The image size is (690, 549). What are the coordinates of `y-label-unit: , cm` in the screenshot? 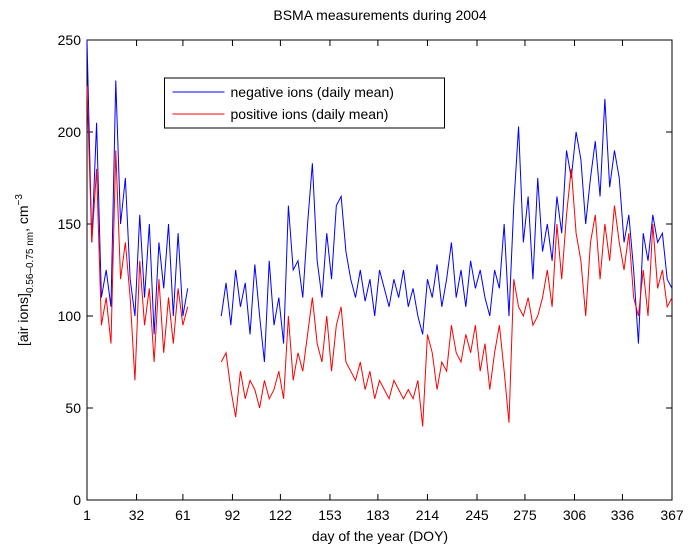 It's located at (23, 218).